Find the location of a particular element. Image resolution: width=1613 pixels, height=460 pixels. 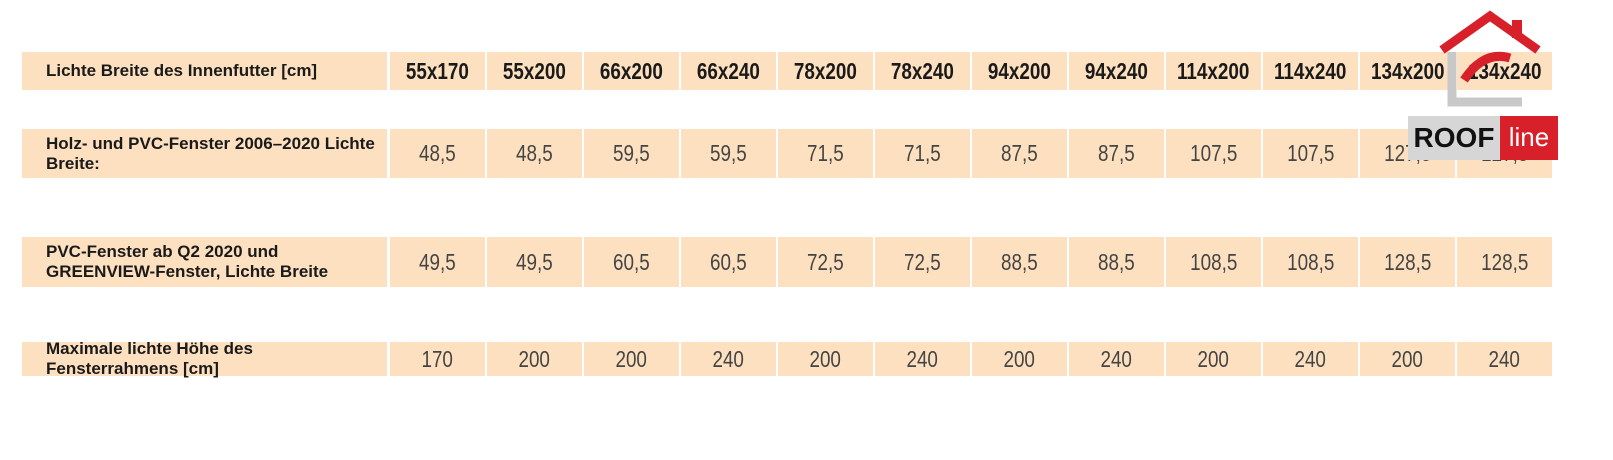

value-cell: 72,5 is located at coordinates (922, 262).